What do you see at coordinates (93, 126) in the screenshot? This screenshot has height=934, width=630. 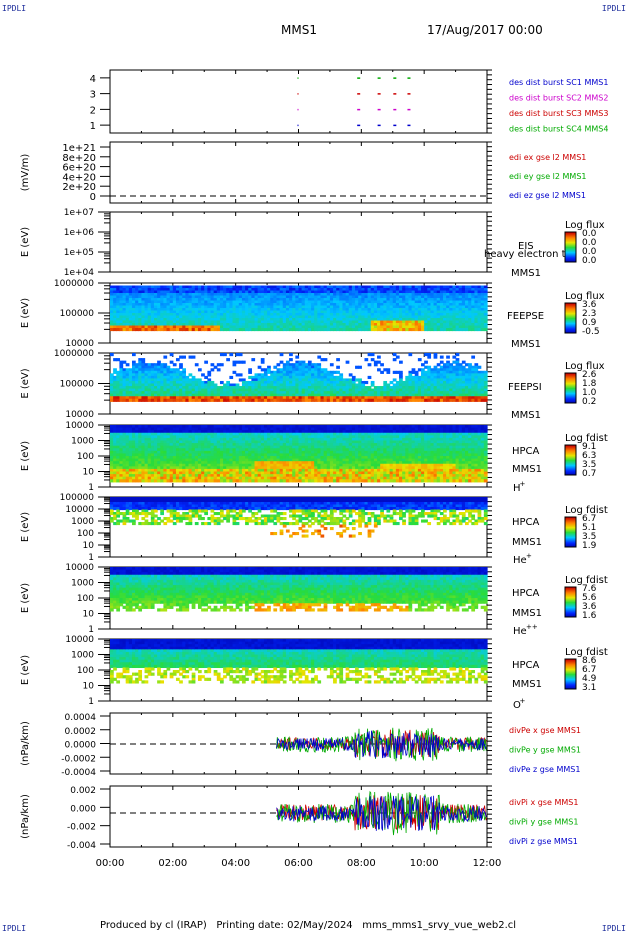 I see `burst-ytick-label: 1` at bounding box center [93, 126].